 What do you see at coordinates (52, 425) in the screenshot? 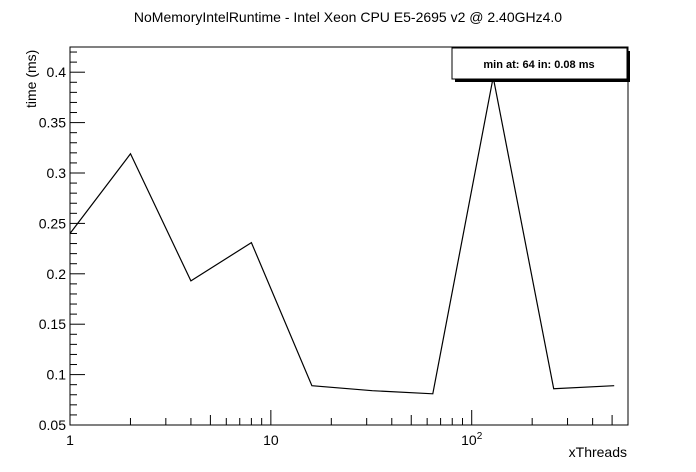
I see `y-tick-label: 0.05` at bounding box center [52, 425].